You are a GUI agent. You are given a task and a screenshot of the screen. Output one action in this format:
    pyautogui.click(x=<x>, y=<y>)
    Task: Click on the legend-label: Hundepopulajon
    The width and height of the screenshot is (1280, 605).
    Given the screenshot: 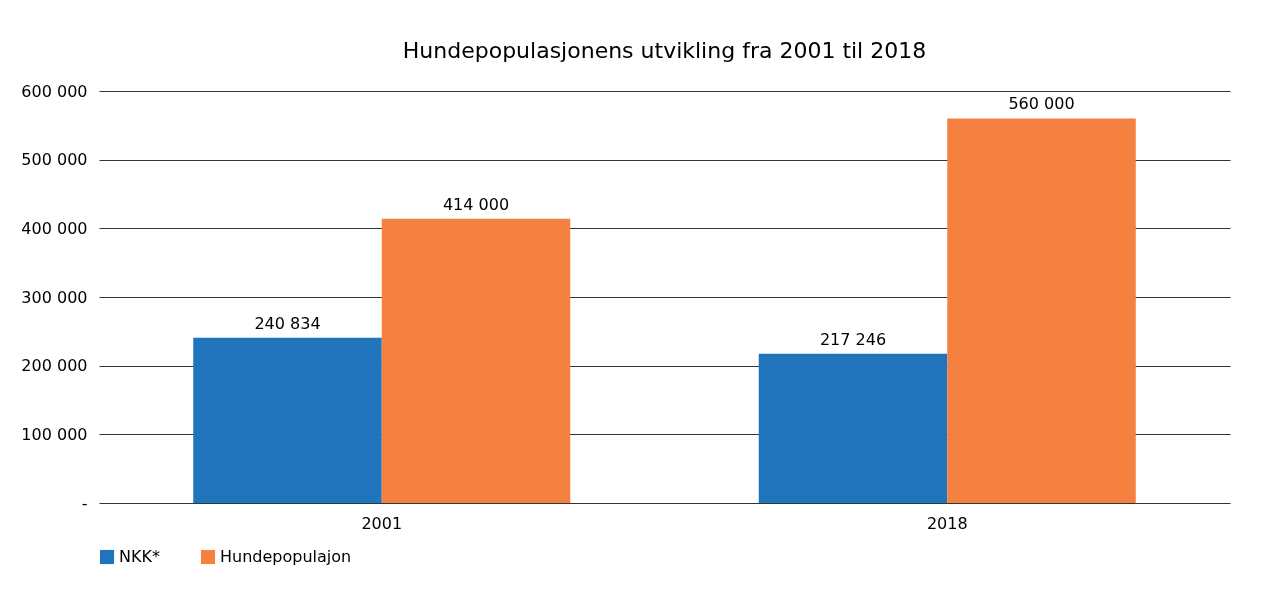 What is the action you would take?
    pyautogui.click(x=286, y=556)
    